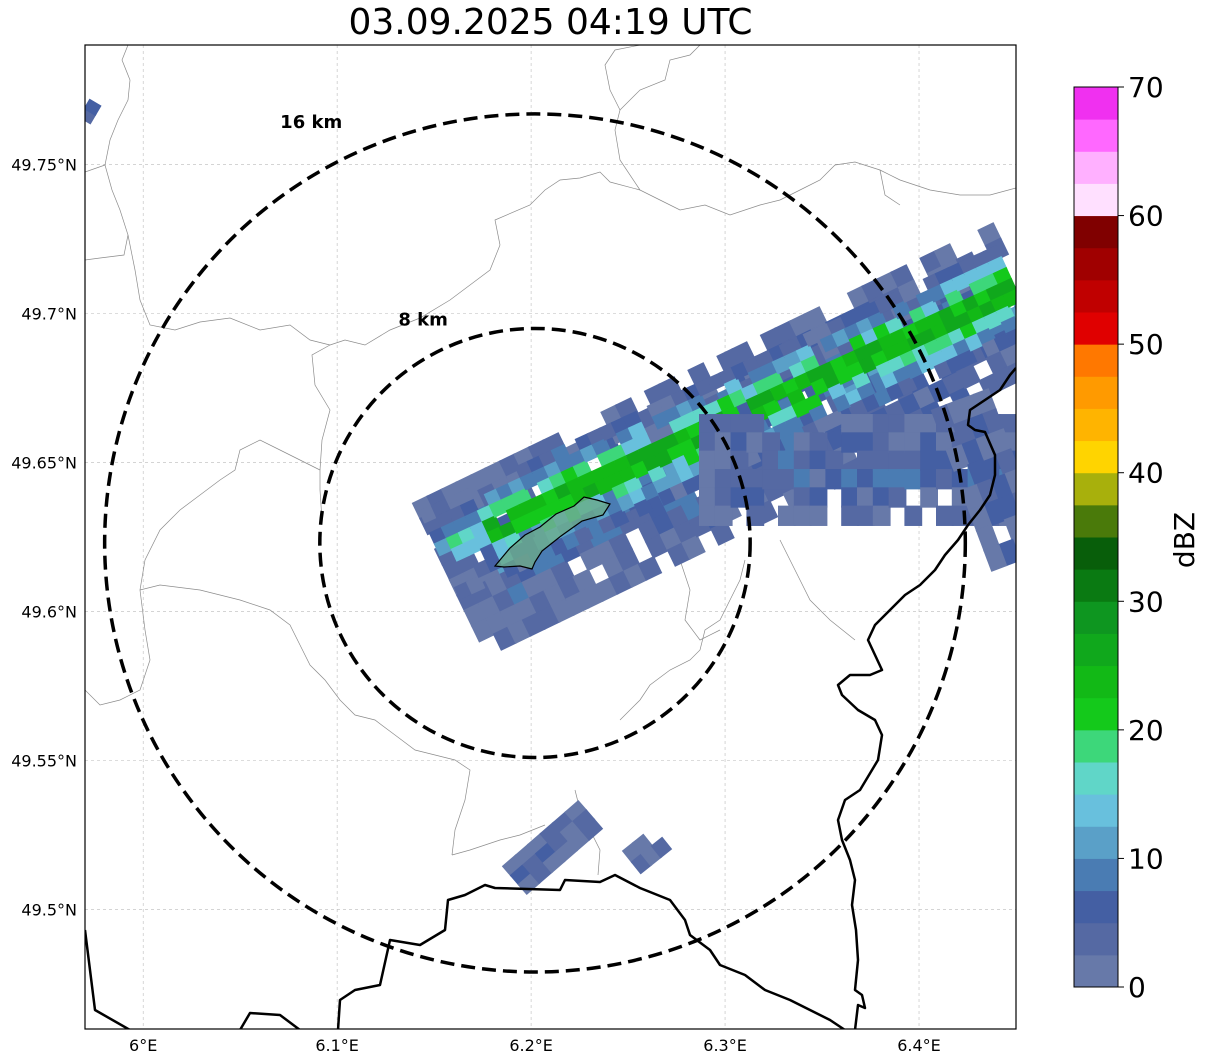  Describe the element at coordinates (1146, 344) in the screenshot. I see `colorbar-tick-label: 50` at that location.